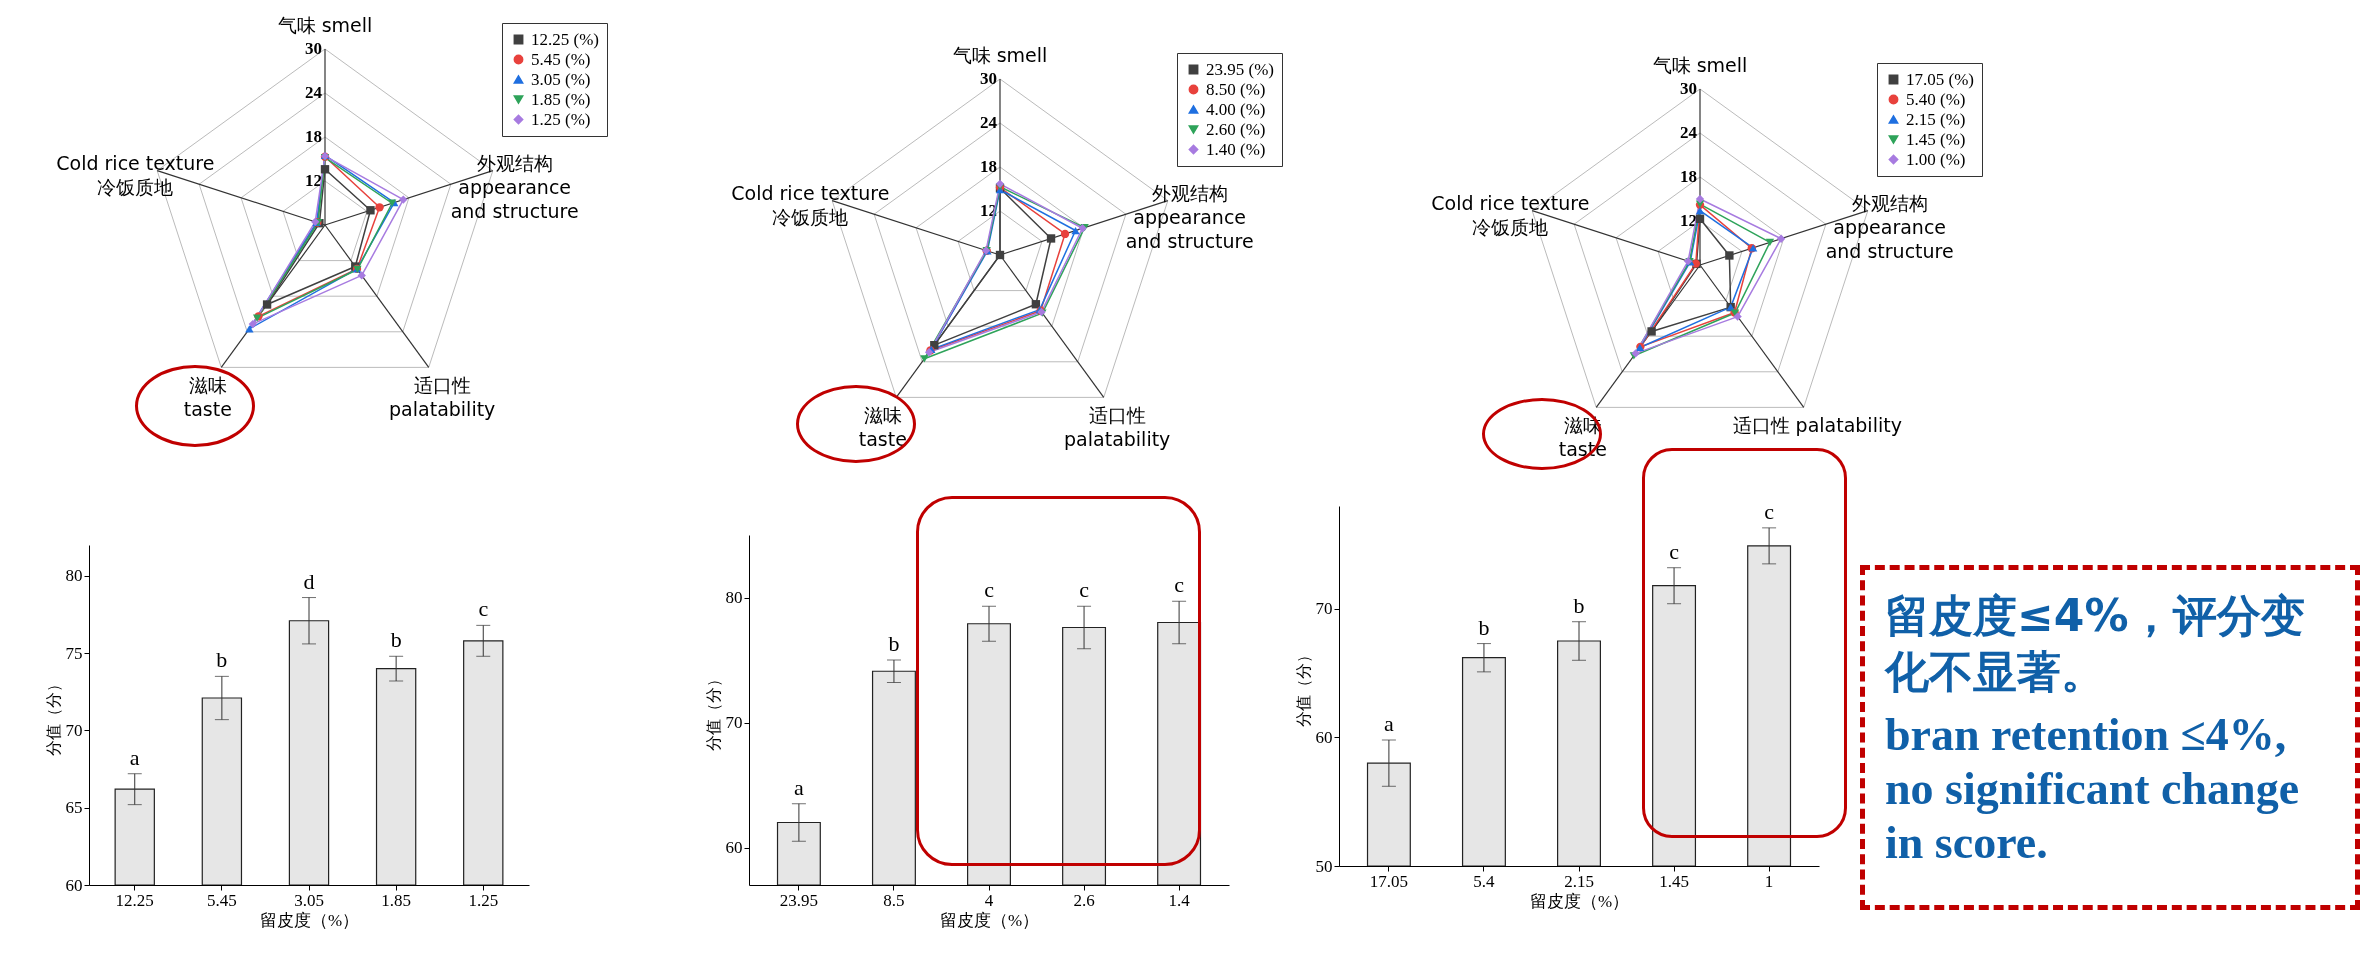  What do you see at coordinates (894, 900) in the screenshot?
I see `x-tick-label: 8.5` at bounding box center [894, 900].